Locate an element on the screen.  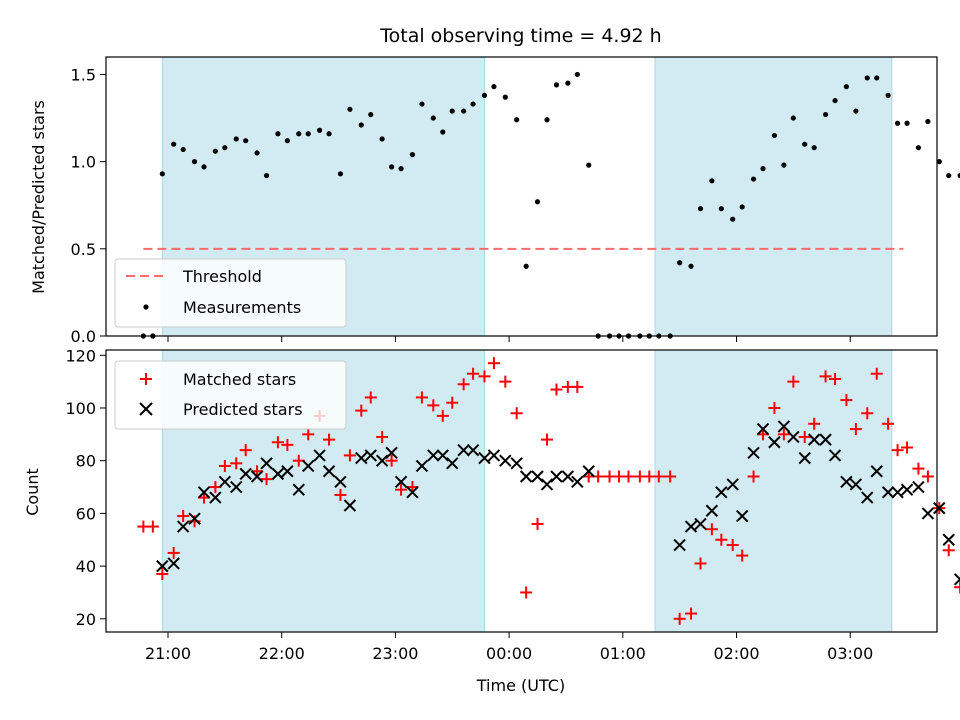
y-tick-label: 1.0 is located at coordinates (83, 162).